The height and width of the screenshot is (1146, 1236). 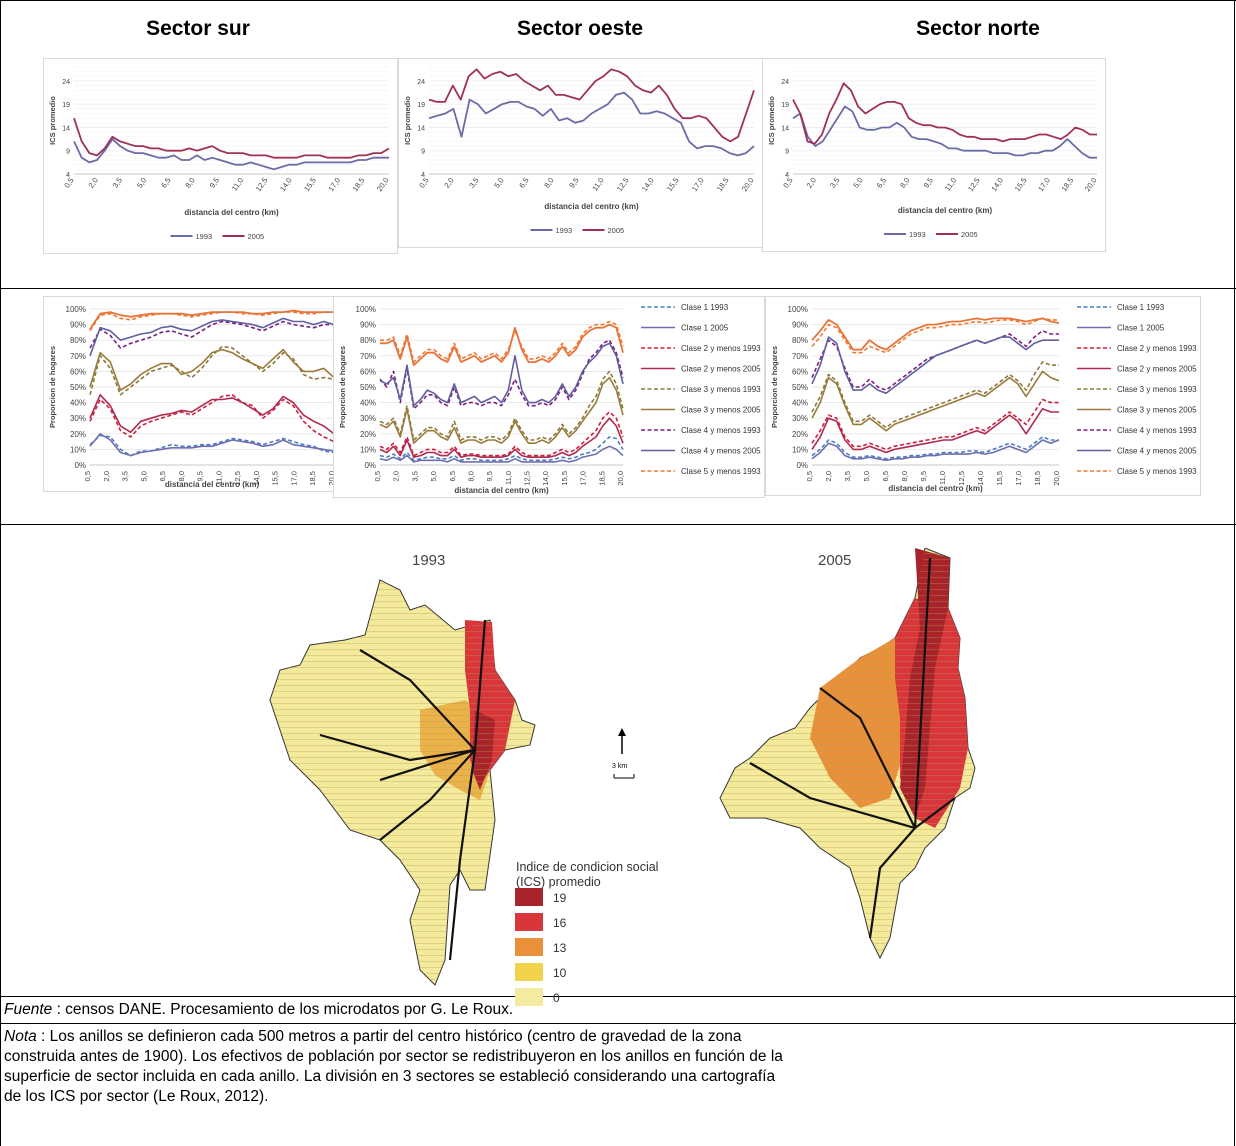 I want to click on y-tick-label: 50%, so click(x=800, y=387).